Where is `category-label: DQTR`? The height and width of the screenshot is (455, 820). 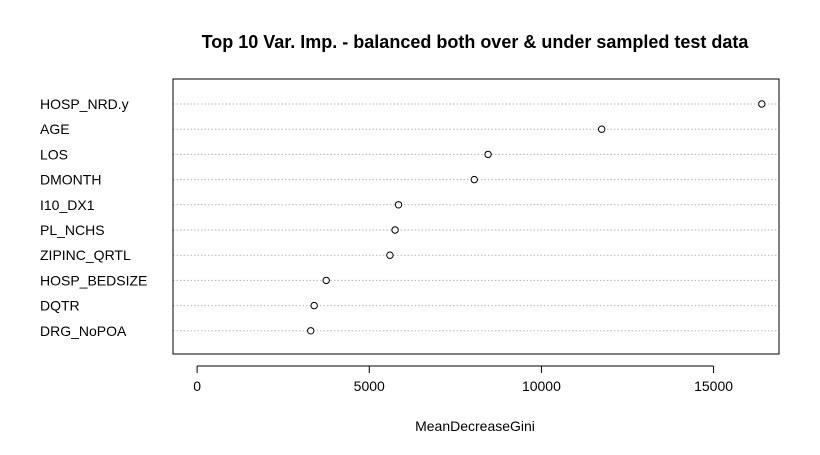
category-label: DQTR is located at coordinates (60, 306).